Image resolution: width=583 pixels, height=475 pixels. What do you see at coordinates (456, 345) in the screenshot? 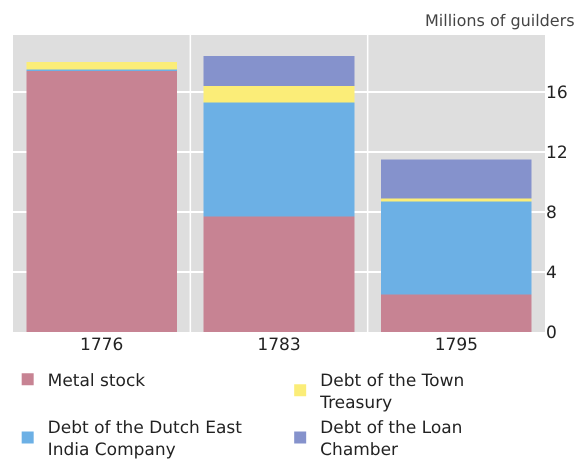
I see `x-tick-label: 1795` at bounding box center [456, 345].